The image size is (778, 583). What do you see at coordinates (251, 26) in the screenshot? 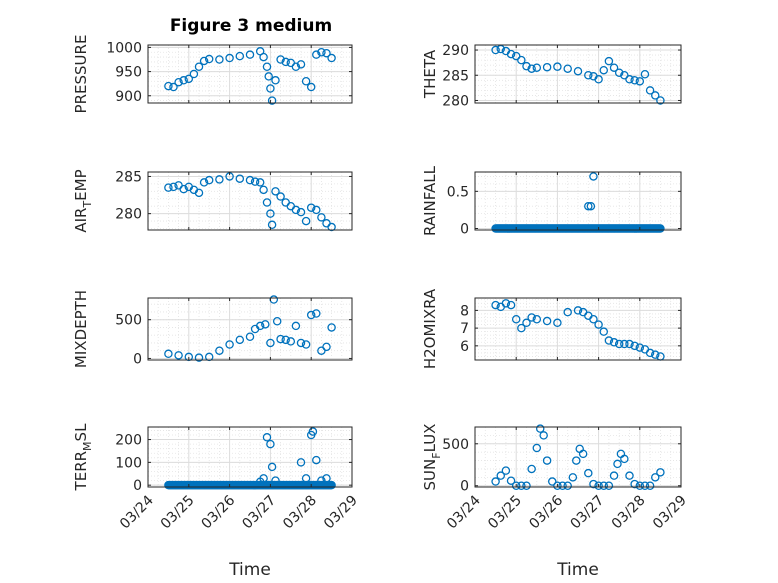
I see `figure-title: Figure 3 medium` at bounding box center [251, 26].